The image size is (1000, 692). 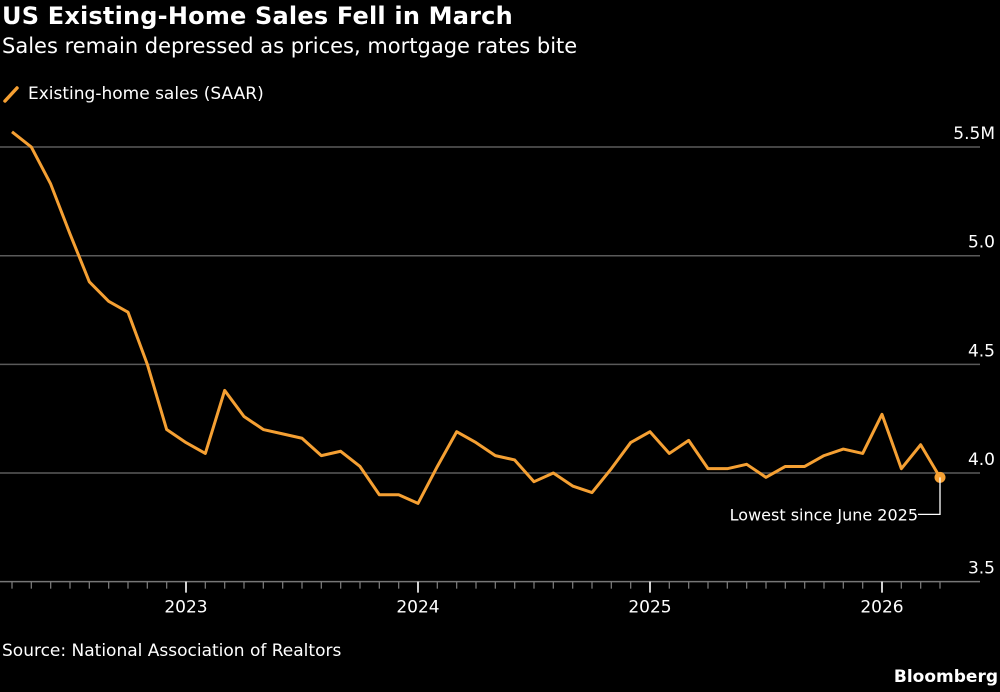 What do you see at coordinates (981, 569) in the screenshot?
I see `y-tick-label: 3.5` at bounding box center [981, 569].